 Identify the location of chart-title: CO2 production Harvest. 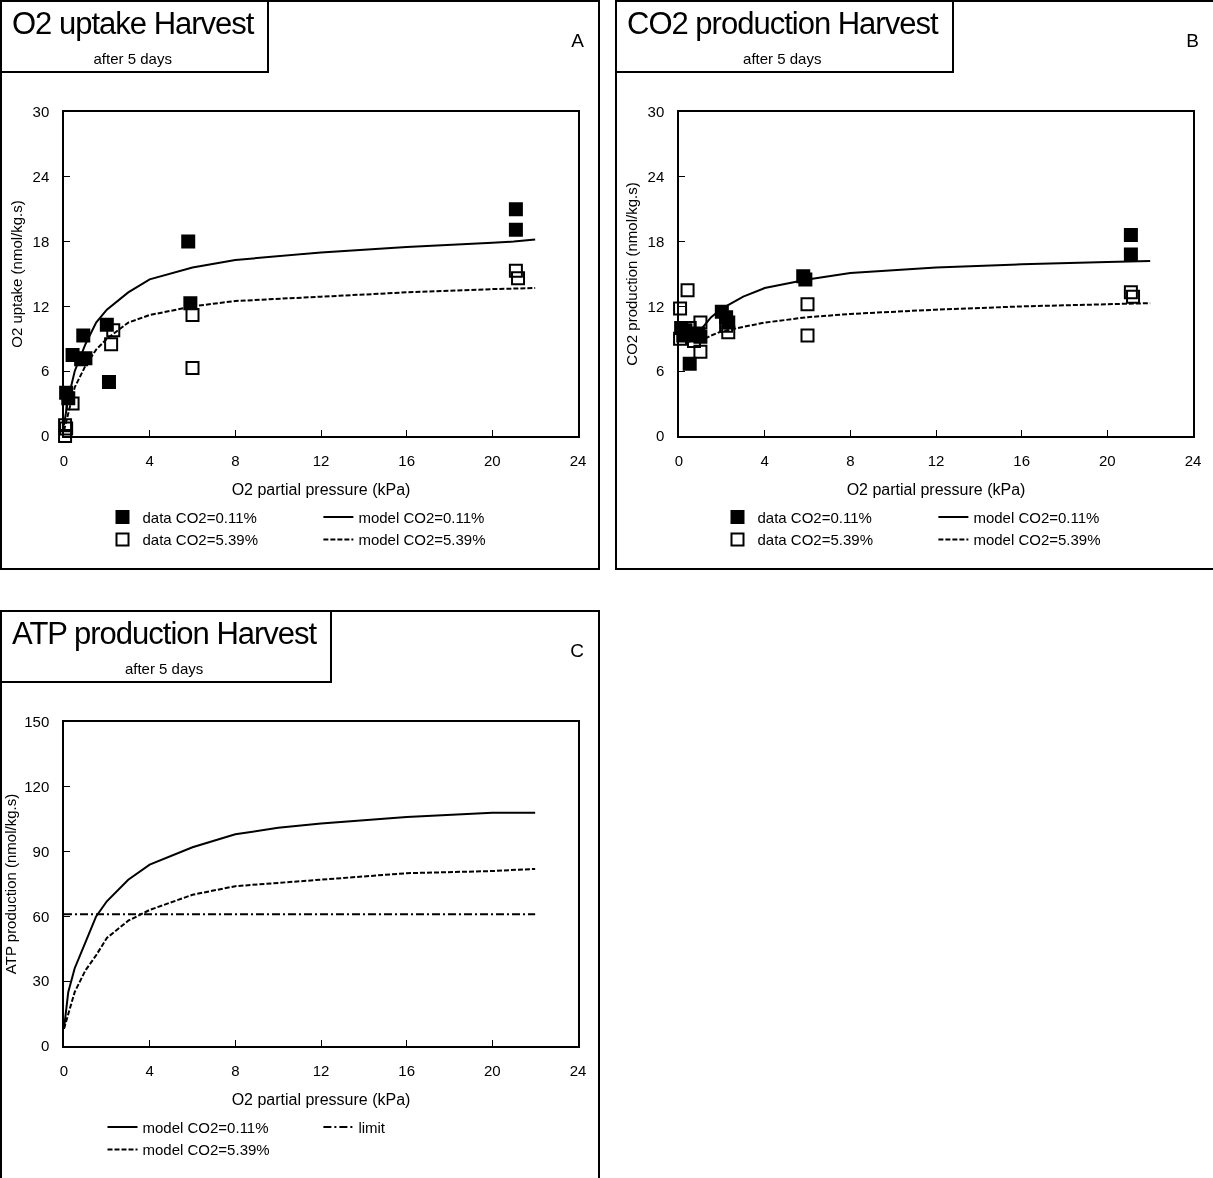
(782, 24).